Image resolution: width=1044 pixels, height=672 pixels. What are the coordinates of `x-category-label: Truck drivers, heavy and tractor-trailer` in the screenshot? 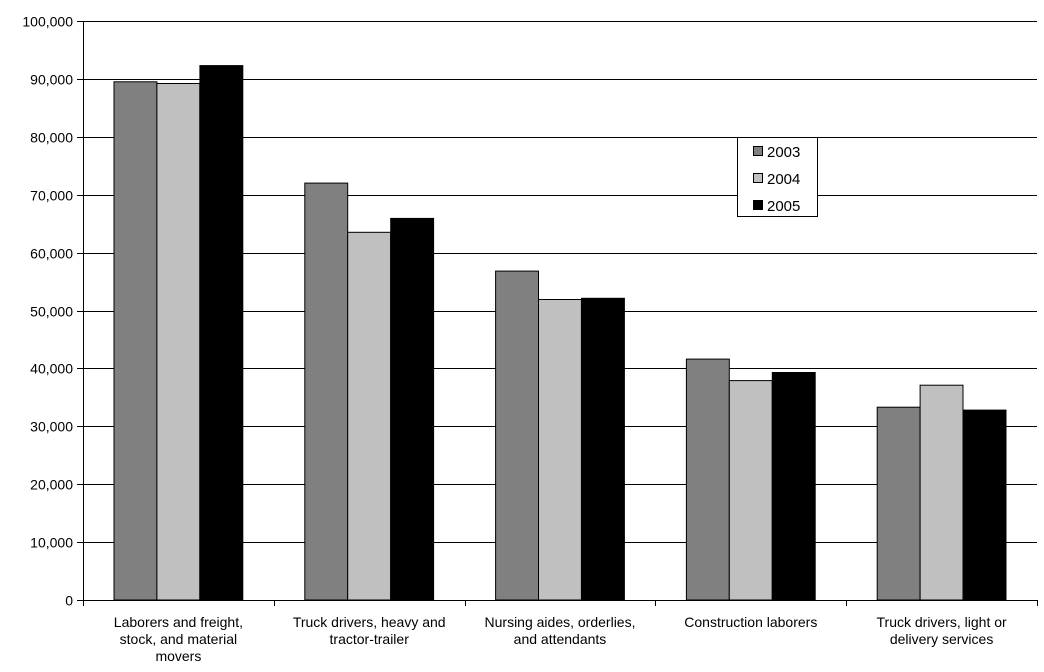 It's located at (369, 630).